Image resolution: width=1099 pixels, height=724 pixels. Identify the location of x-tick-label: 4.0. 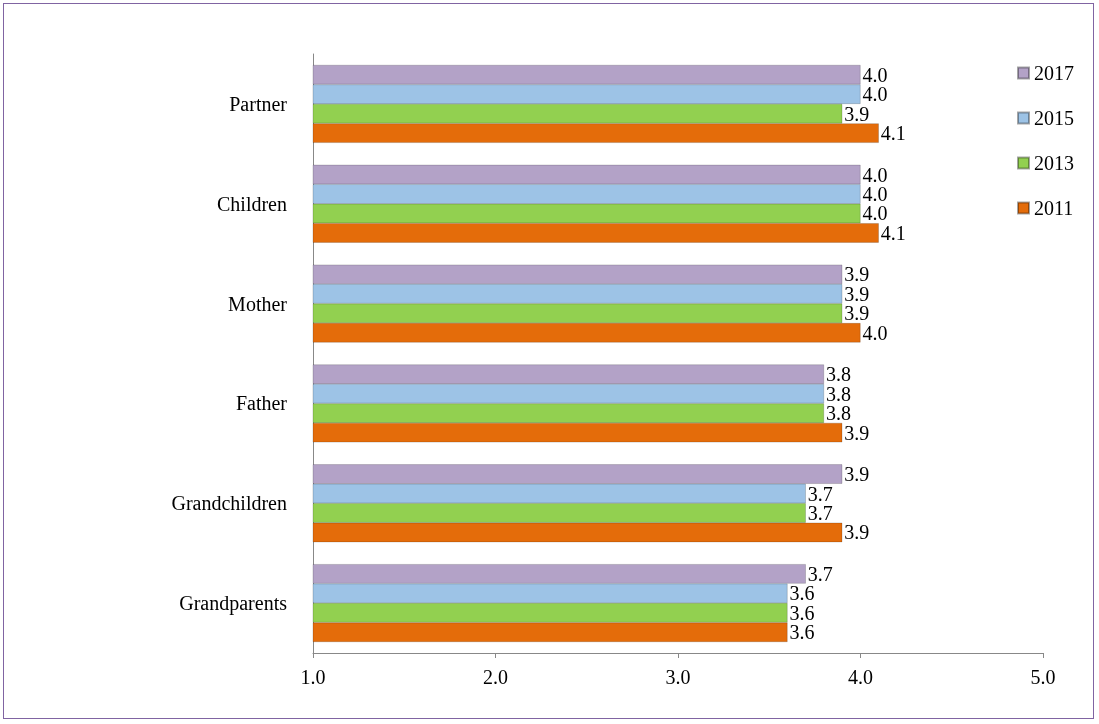
(860, 677).